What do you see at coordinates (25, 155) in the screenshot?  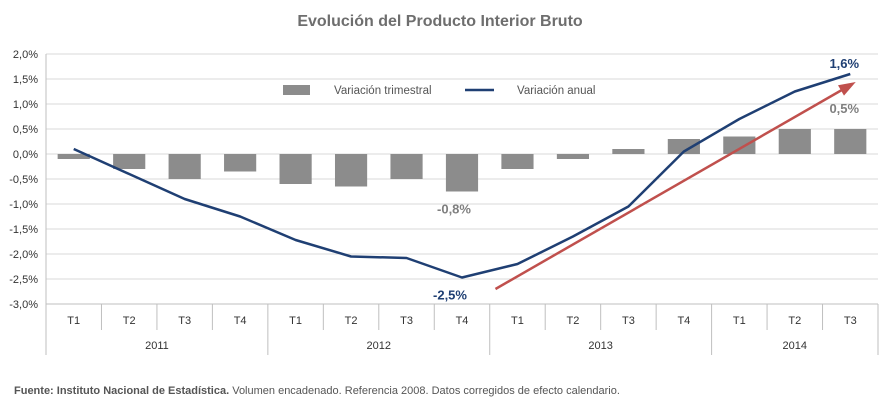 I see `y-tick-label: 0,0%` at bounding box center [25, 155].